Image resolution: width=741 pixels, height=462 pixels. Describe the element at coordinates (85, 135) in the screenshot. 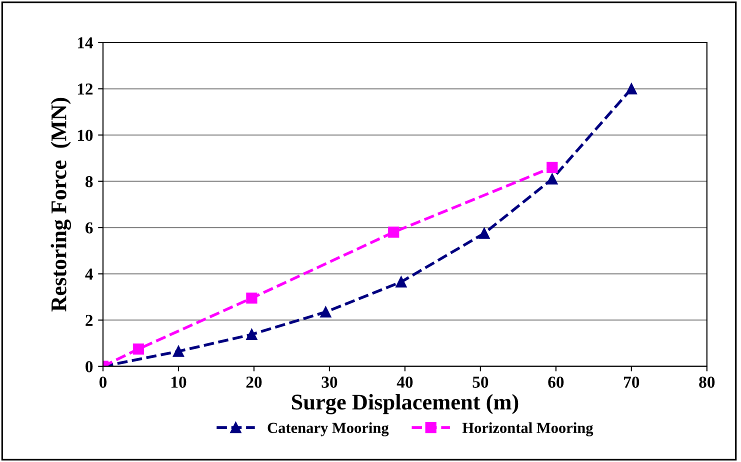

I see `y-tick-label: 10` at that location.